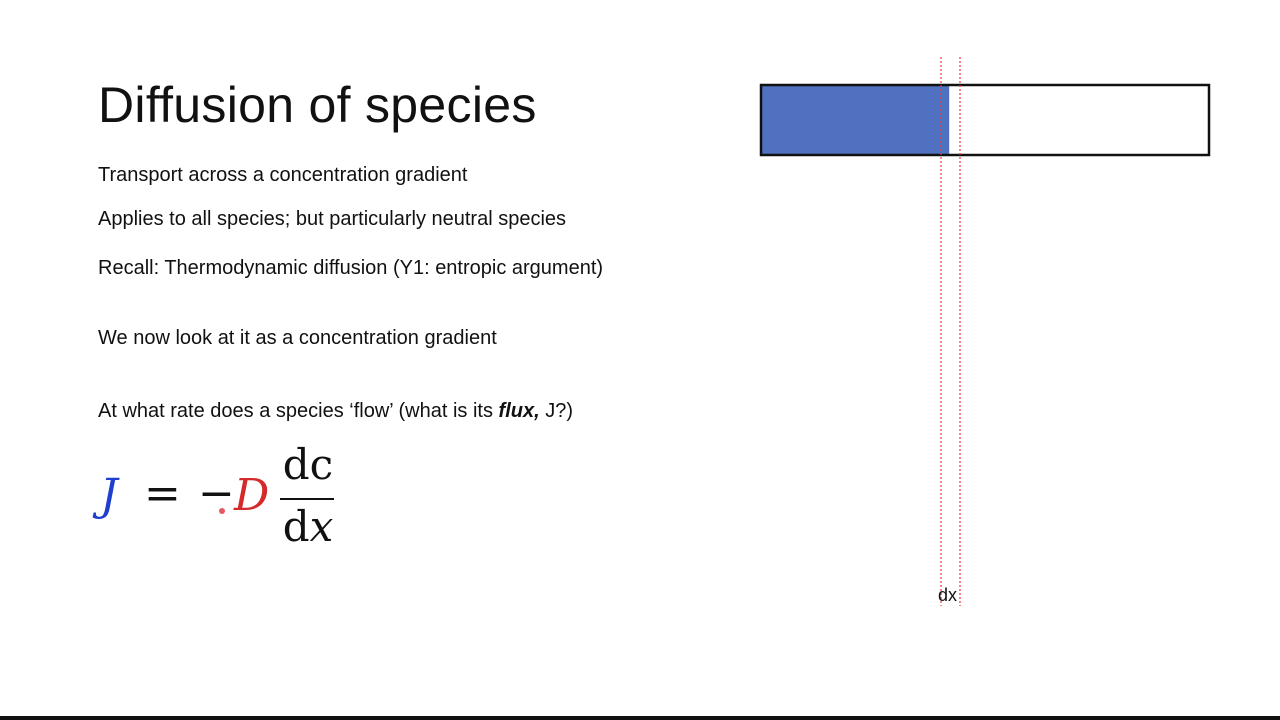 Image resolution: width=1280 pixels, height=720 pixels. Describe the element at coordinates (855, 120) in the screenshot. I see `concentration-fill` at that location.